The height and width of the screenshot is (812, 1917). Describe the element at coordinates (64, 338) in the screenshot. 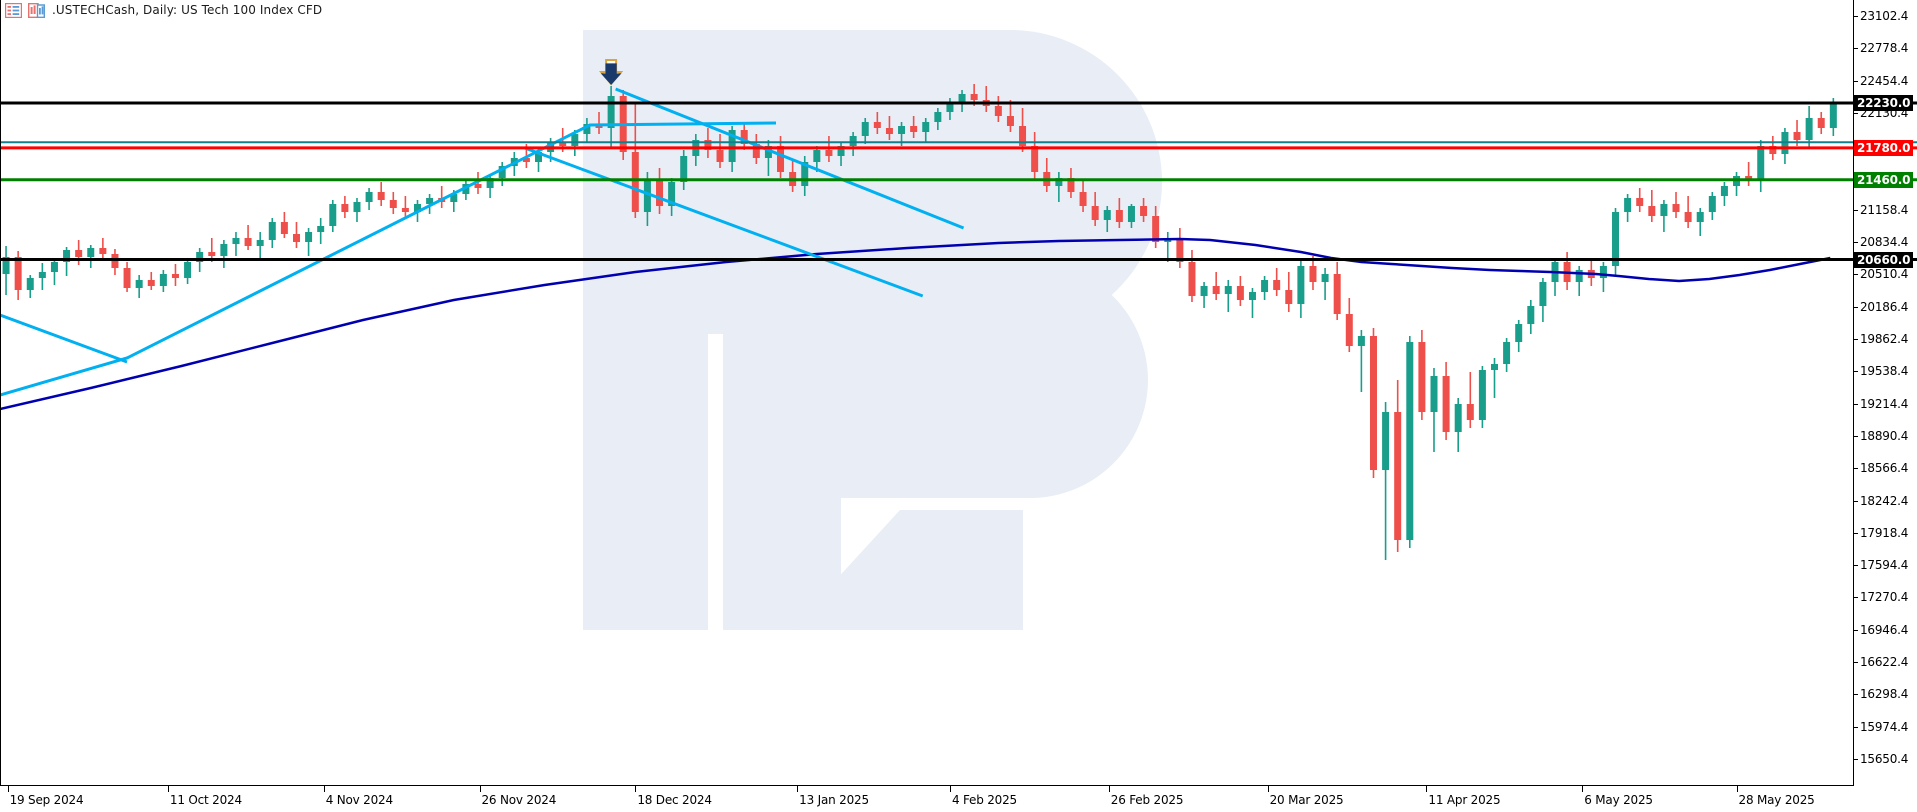

I see `horizontal-channel-low` at that location.